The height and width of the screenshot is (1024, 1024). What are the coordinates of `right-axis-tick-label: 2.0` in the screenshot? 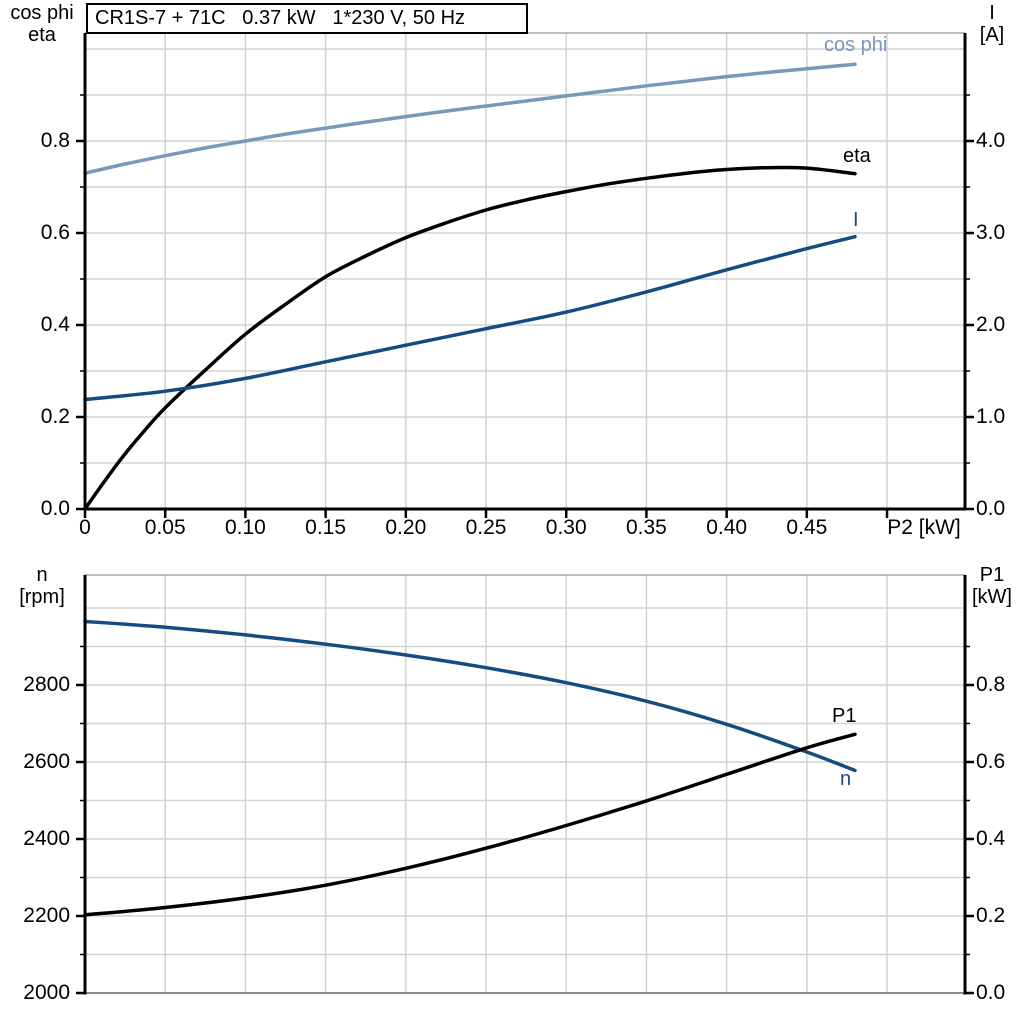 It's located at (991, 324).